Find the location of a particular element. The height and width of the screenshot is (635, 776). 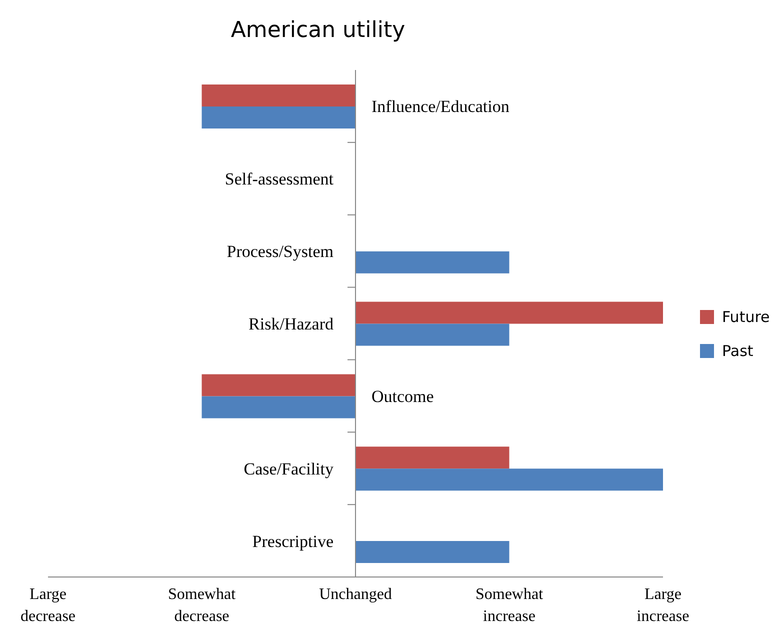

y-tick-label: Influence/Education is located at coordinates (441, 106).